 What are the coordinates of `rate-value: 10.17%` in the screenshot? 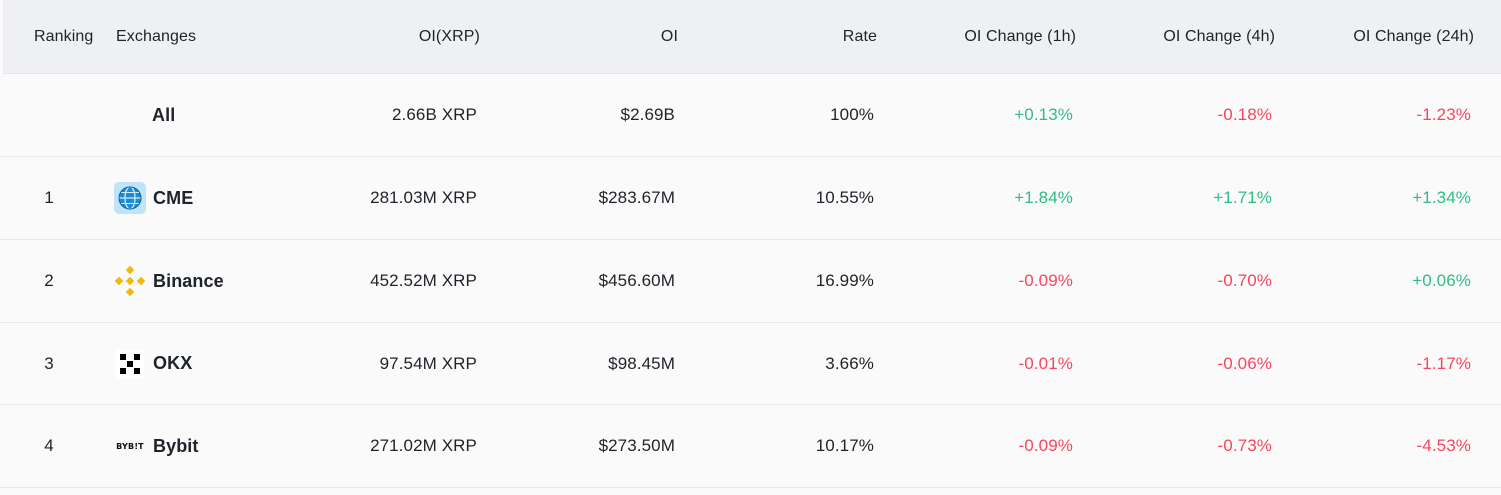 It's located at (844, 445).